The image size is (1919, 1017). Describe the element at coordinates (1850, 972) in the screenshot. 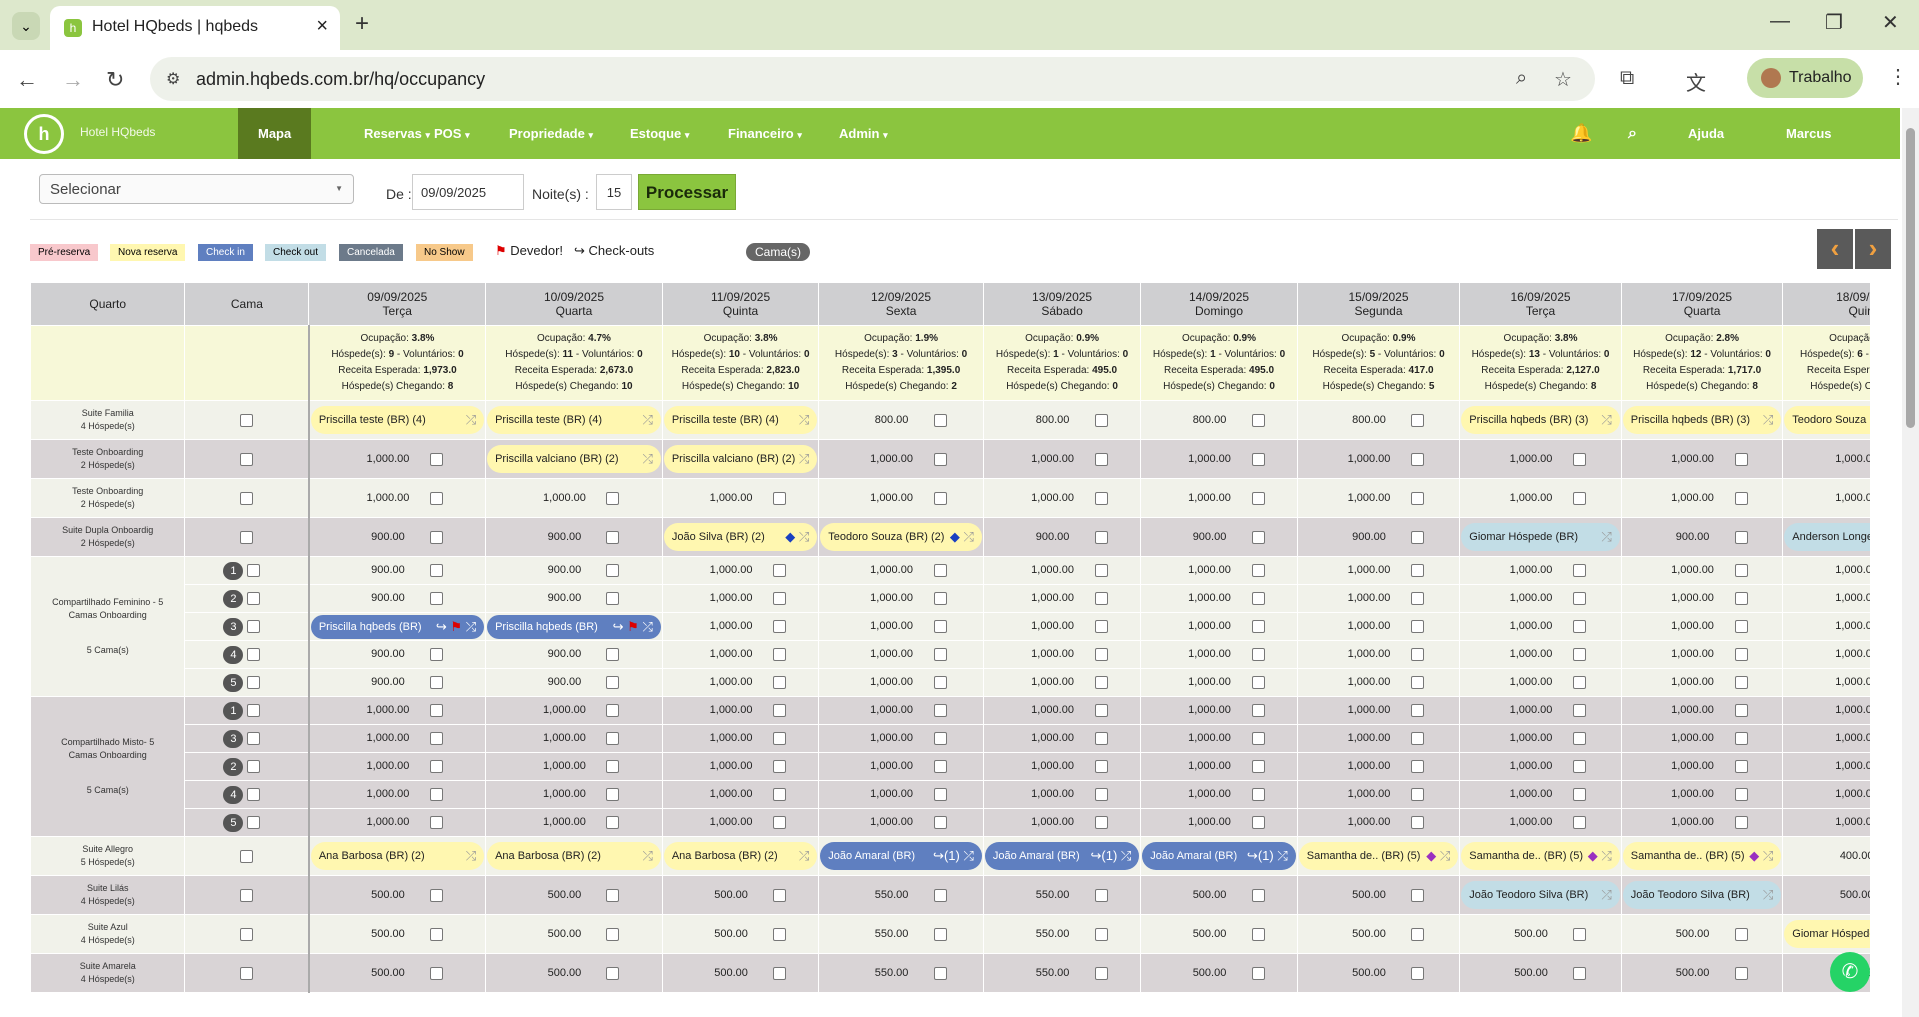

I see `whatsapp-icon: ✆` at that location.